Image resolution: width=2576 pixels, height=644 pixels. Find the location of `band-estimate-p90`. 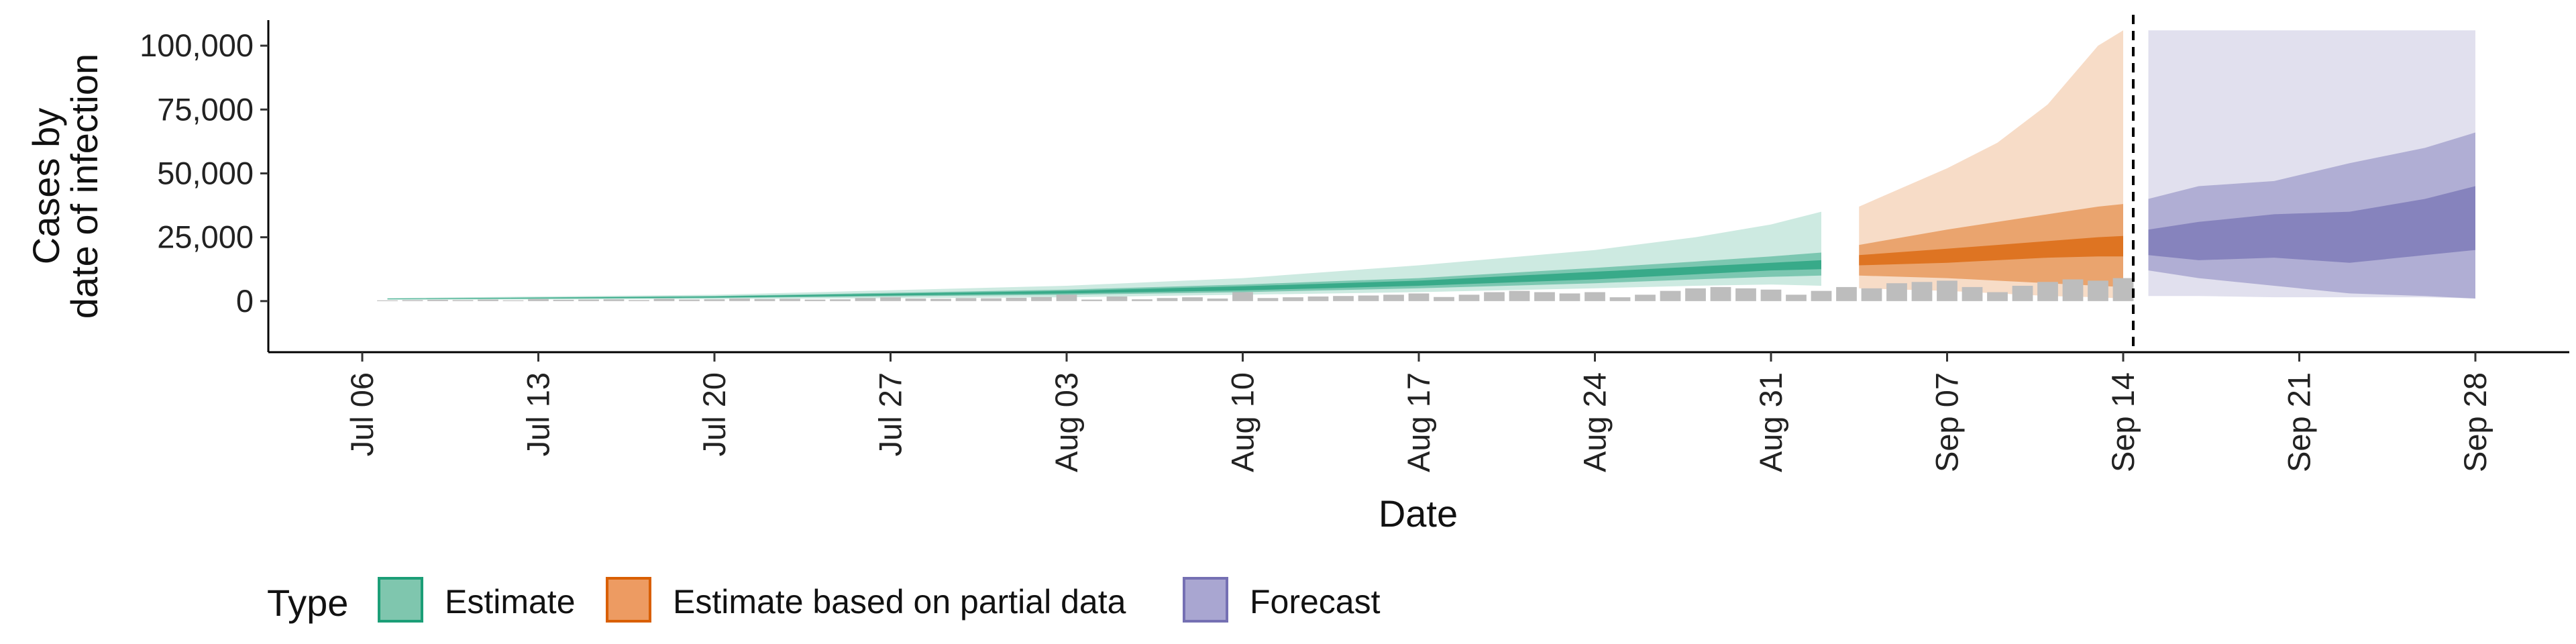

band-estimate-p90 is located at coordinates (1104, 255).